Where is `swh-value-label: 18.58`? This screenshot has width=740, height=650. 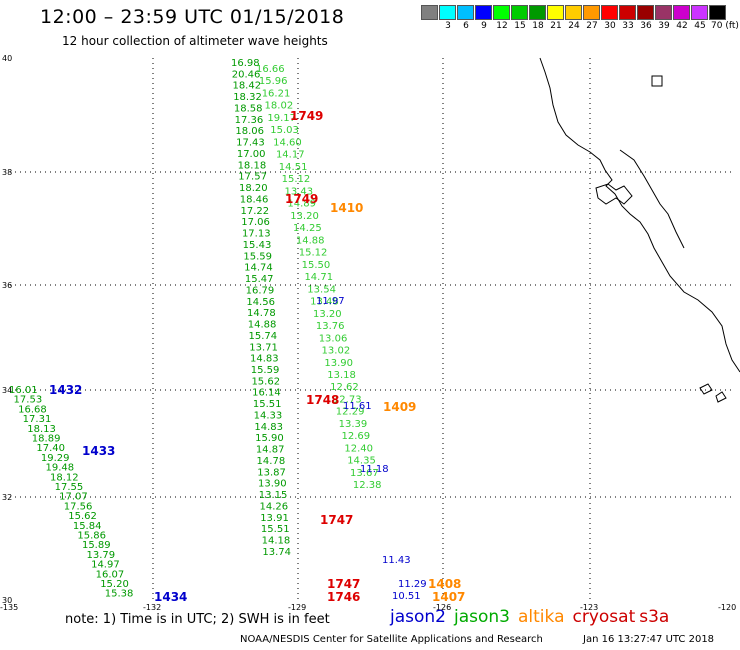 swh-value-label: 18.58 is located at coordinates (248, 108).